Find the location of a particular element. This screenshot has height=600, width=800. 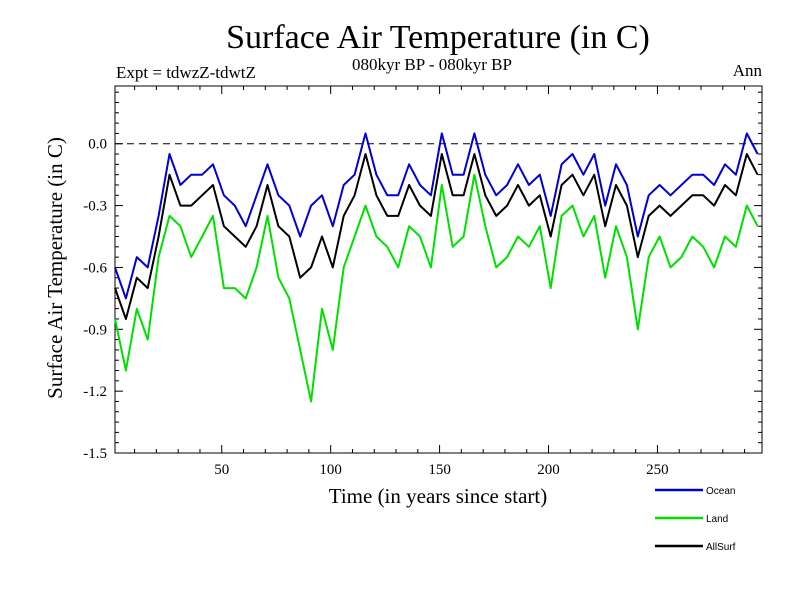

legend-label-ocean: Ocean is located at coordinates (720, 491).